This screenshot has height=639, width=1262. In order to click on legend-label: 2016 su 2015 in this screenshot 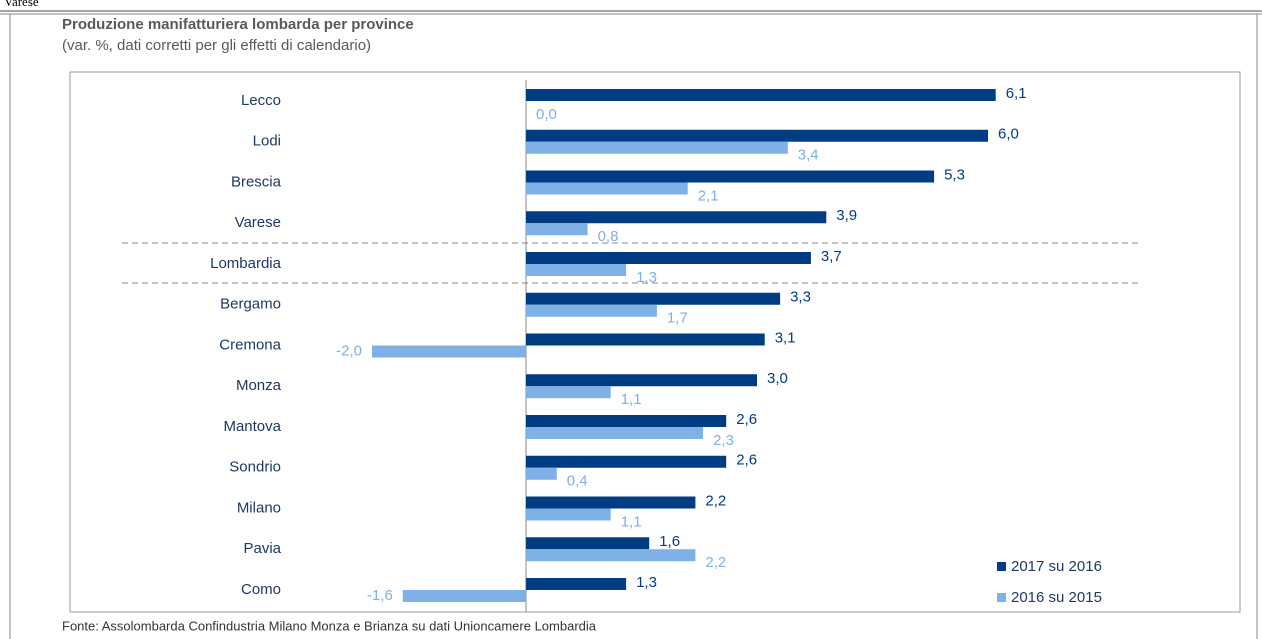, I will do `click(1056, 597)`.